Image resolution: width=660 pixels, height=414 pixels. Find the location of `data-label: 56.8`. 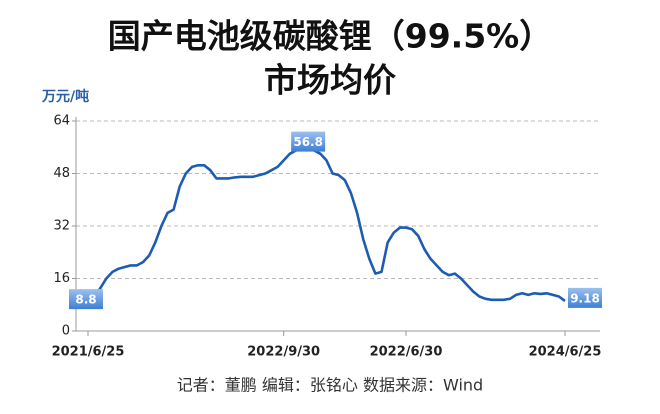

data-label: 56.8 is located at coordinates (308, 142).